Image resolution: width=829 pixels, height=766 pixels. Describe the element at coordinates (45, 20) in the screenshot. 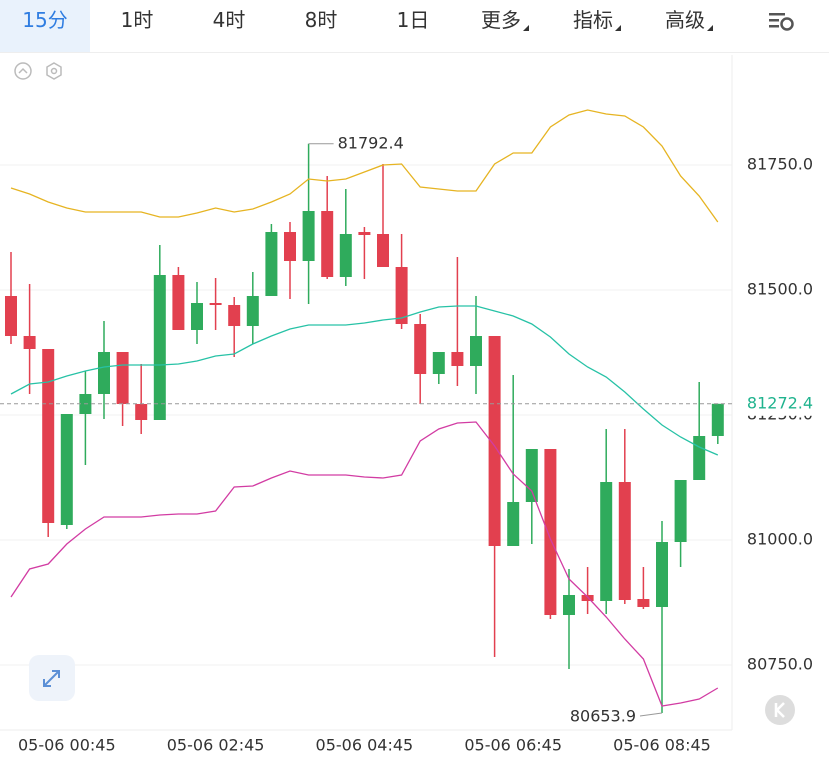

I see `tab-label: 15分` at that location.